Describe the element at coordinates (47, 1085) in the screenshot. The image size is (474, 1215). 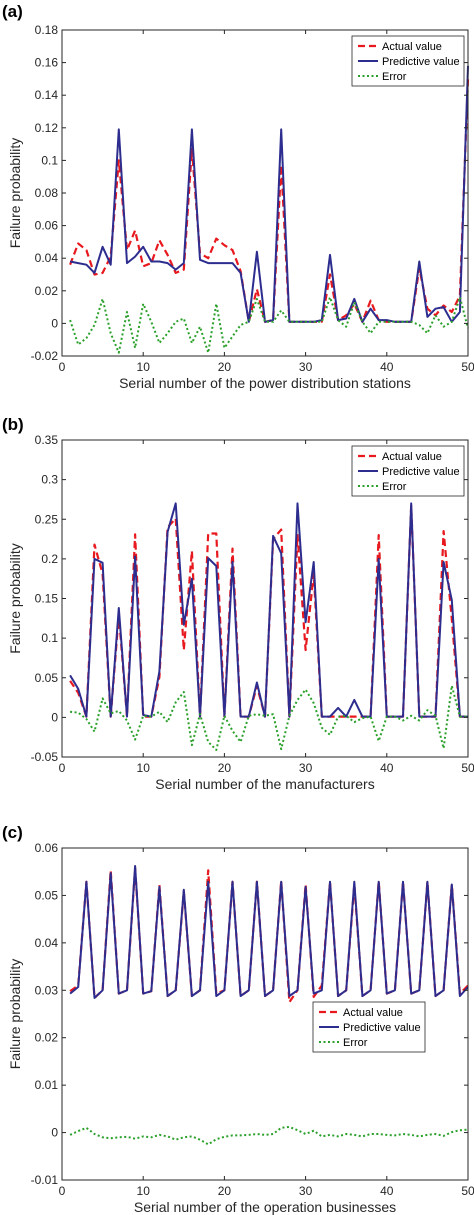
I see `y-tick-label: 0.01` at that location.